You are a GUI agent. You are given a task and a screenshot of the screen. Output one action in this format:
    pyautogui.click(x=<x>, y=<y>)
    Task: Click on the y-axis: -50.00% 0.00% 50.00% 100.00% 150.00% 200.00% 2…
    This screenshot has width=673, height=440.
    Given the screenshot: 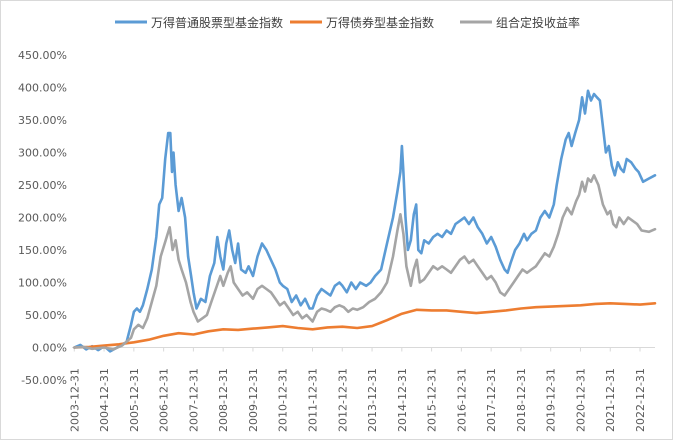 What is the action you would take?
    pyautogui.click(x=42, y=218)
    